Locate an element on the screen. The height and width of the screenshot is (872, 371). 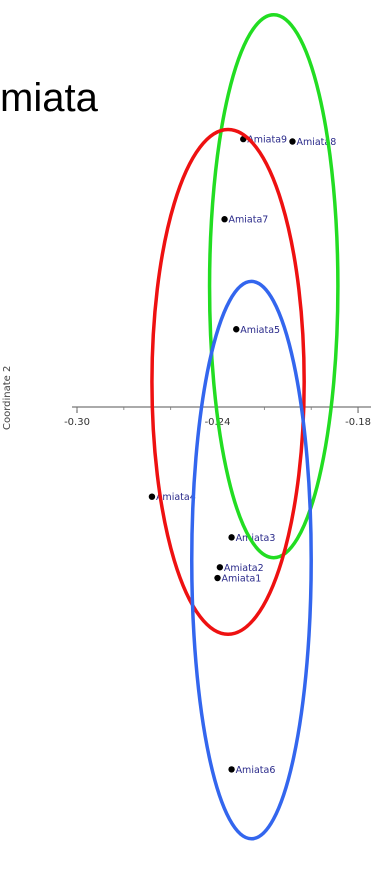
x-tick-label: -0.30 is located at coordinates (77, 422).